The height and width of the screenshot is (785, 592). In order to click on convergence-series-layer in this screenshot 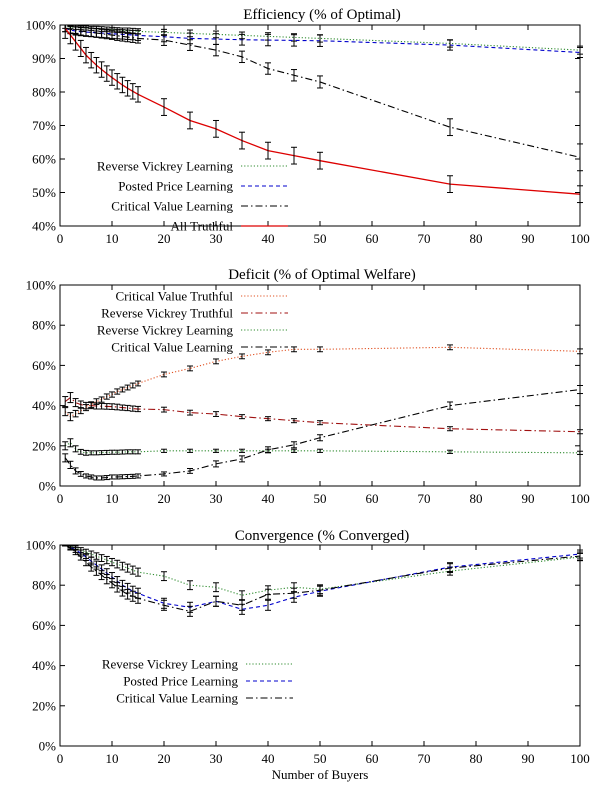, I will do `click(322, 580)`.